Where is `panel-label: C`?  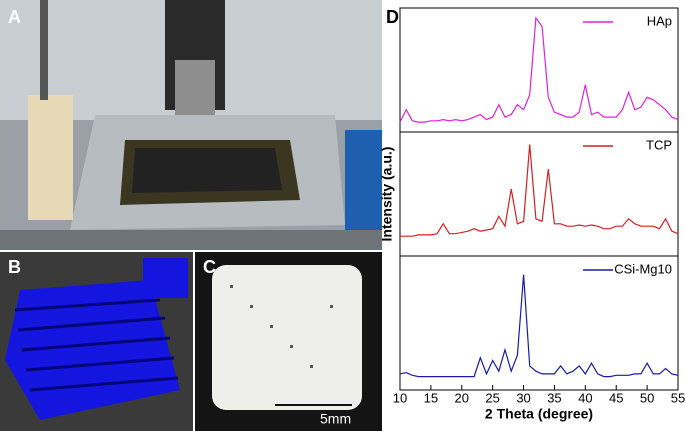 panel-label: C is located at coordinates (209, 267).